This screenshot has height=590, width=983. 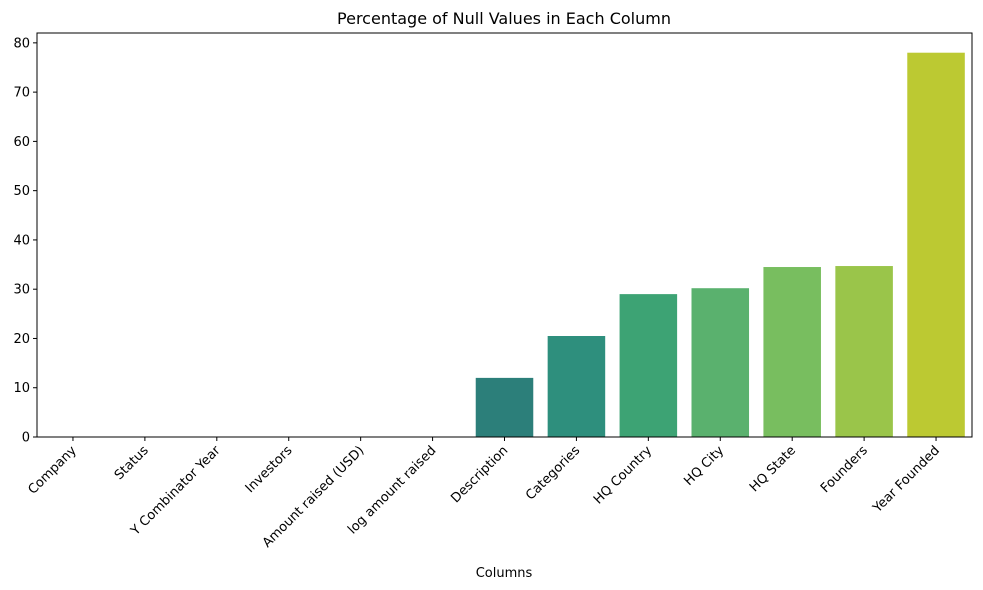 I want to click on bar-hq-state, so click(x=792, y=352).